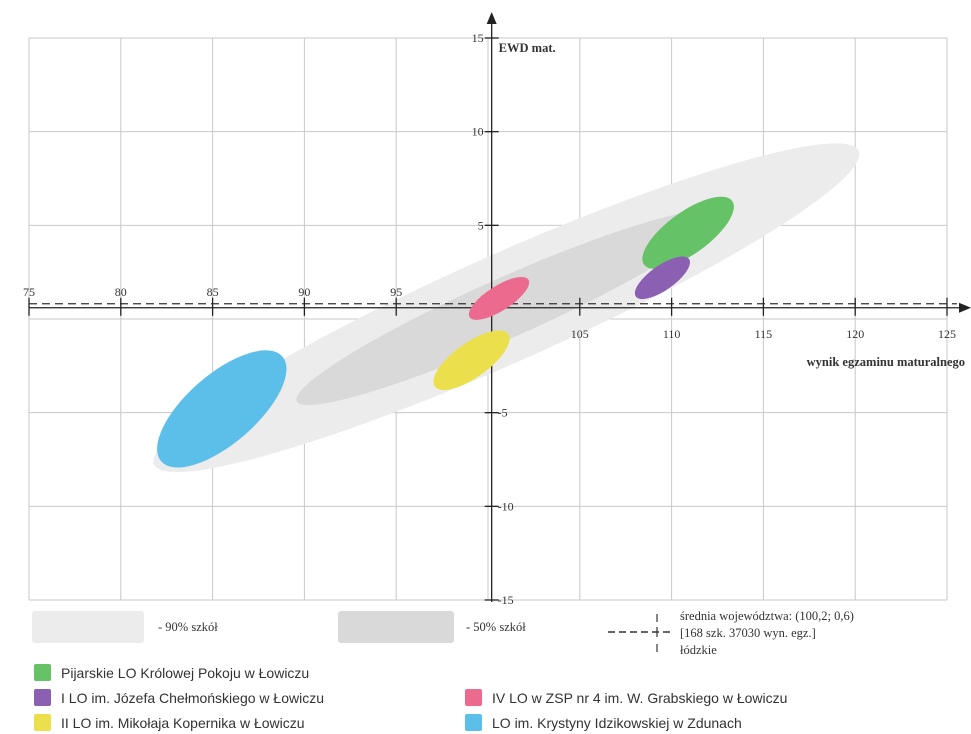 Image resolution: width=971 pixels, height=734 pixels. Describe the element at coordinates (121, 292) in the screenshot. I see `x-tick-label: 80` at that location.